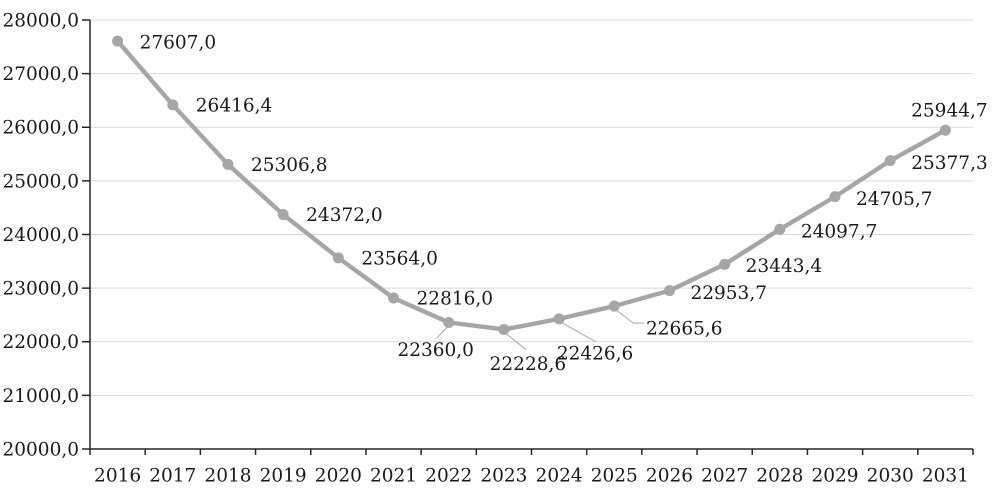 The height and width of the screenshot is (504, 1000). What do you see at coordinates (393, 475) in the screenshot?
I see `x-axis-label: 2021` at bounding box center [393, 475].